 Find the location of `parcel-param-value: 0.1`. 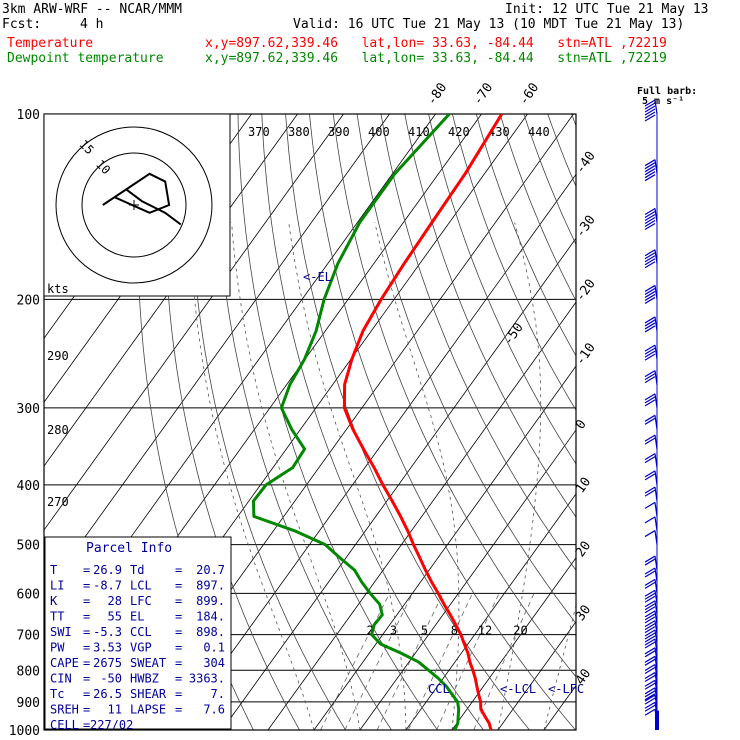

parcel-param-value: 0.1 is located at coordinates (214, 648).